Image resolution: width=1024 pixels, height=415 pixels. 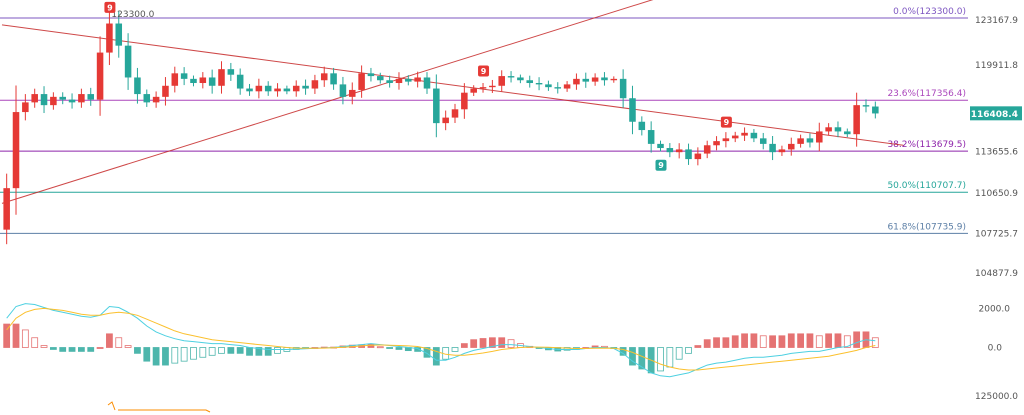 What do you see at coordinates (995, 349) in the screenshot?
I see `macd-zero-label: 0.0` at bounding box center [995, 349].